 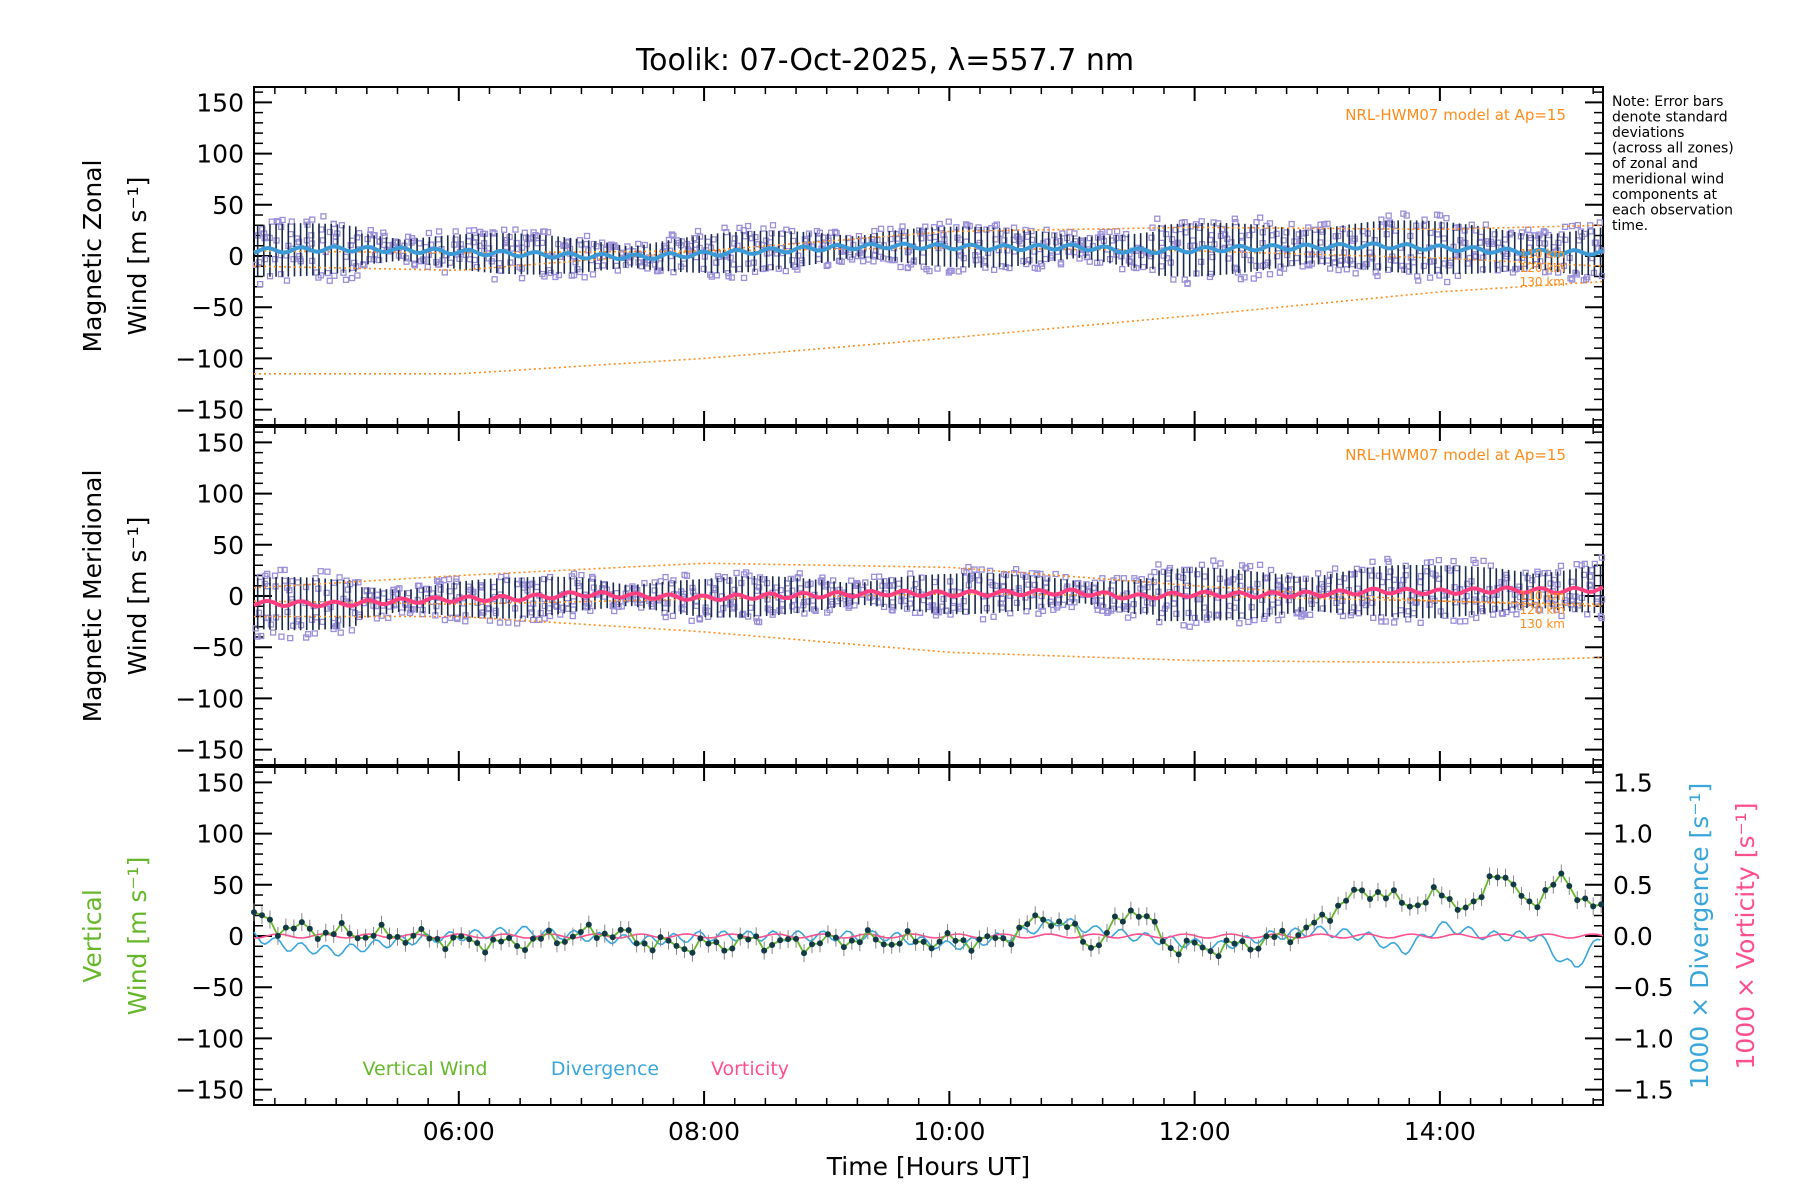 I want to click on note-line: each observation, so click(x=1672, y=211).